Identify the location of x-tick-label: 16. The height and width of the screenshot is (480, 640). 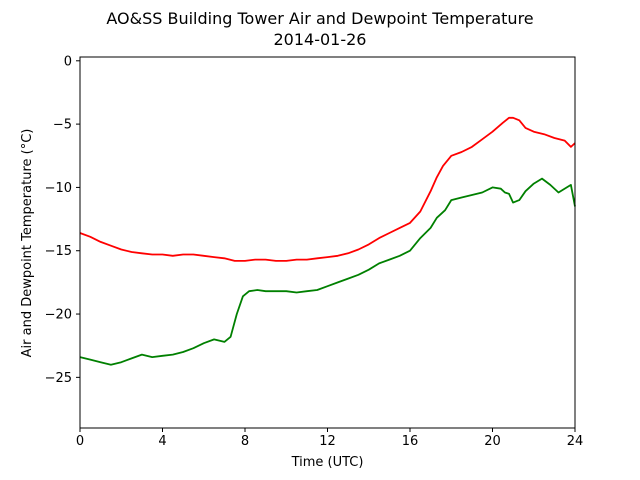
(410, 441).